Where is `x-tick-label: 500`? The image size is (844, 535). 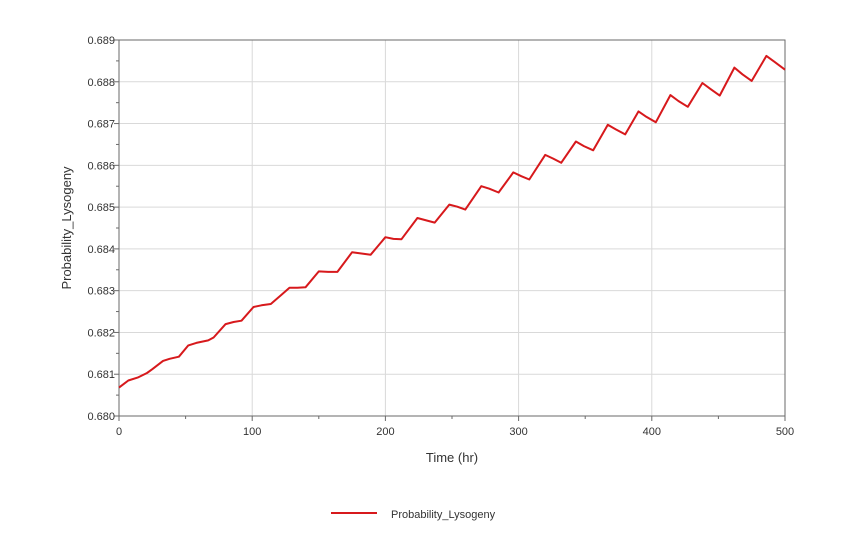
x-tick-label: 500 is located at coordinates (785, 432).